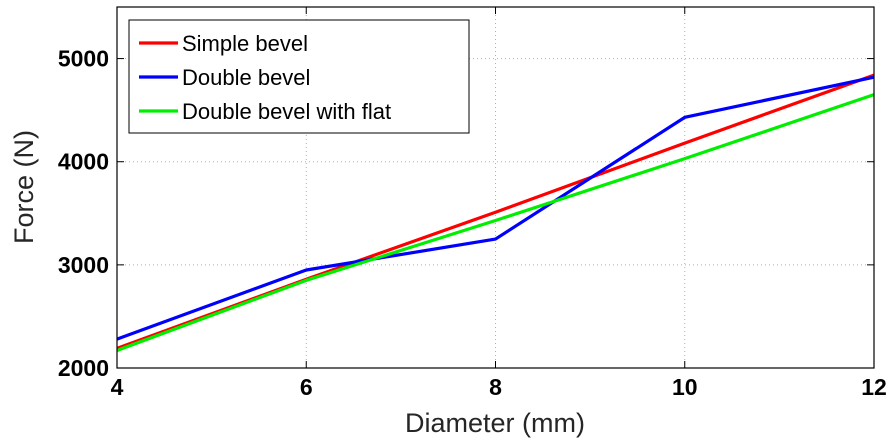 This screenshot has width=893, height=443. Describe the element at coordinates (83, 265) in the screenshot. I see `y-tick-label: 3000` at that location.